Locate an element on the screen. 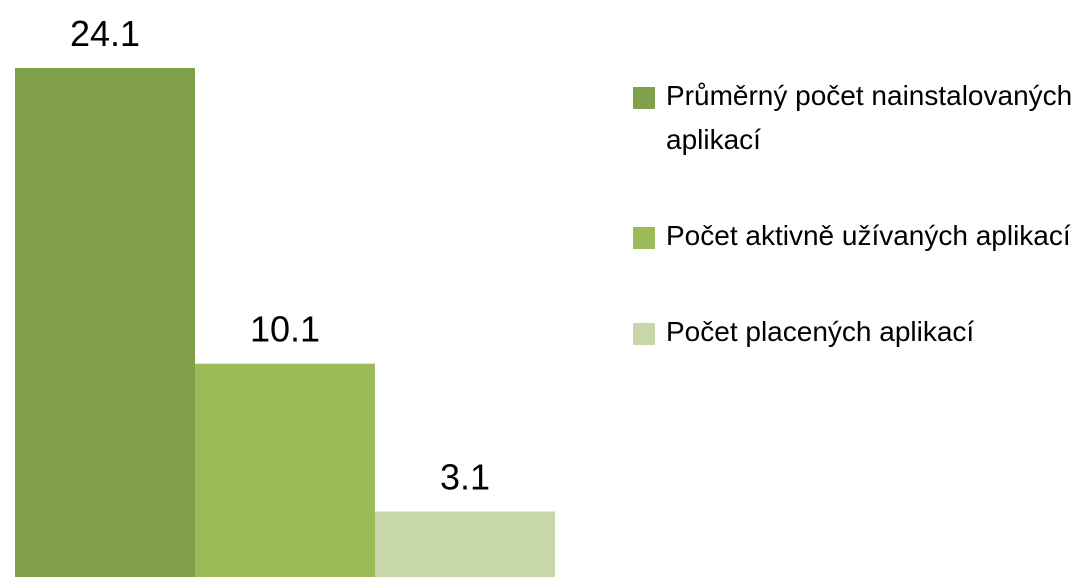 The height and width of the screenshot is (577, 1091). legend-label: Průměrný počet nainstalovaných aplikací is located at coordinates (869, 117).